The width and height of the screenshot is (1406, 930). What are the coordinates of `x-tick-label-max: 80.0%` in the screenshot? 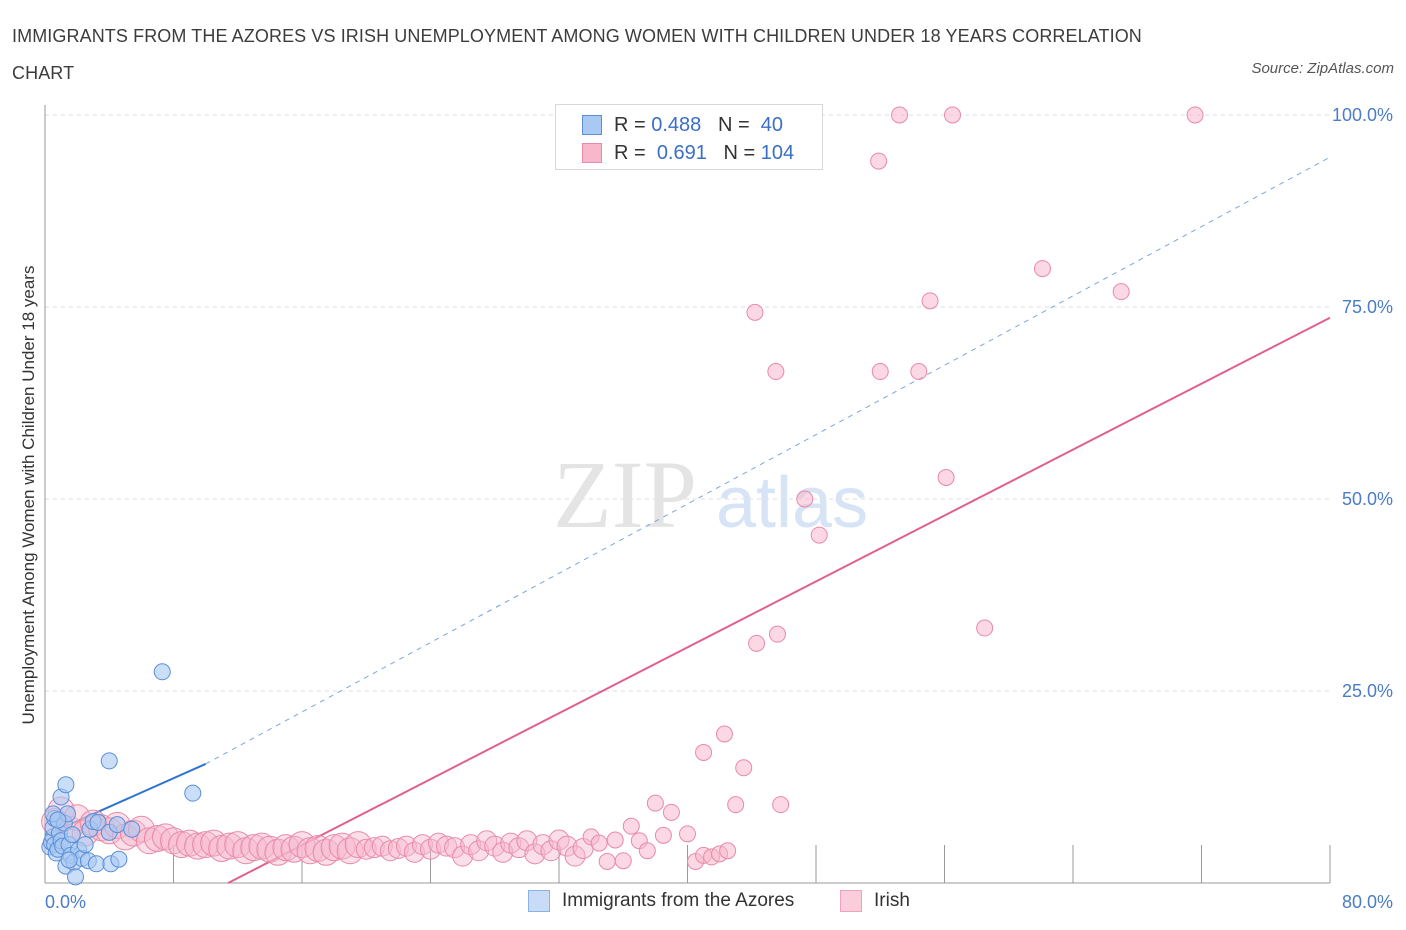 It's located at (1367, 902).